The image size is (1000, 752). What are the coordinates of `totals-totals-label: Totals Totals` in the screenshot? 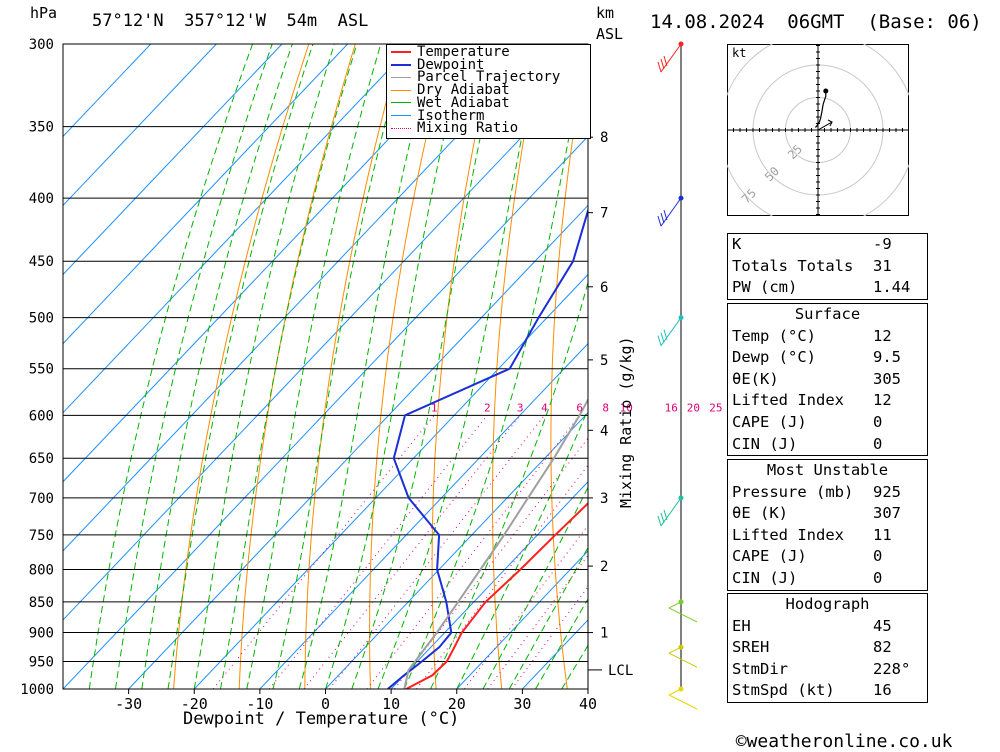 It's located at (793, 265).